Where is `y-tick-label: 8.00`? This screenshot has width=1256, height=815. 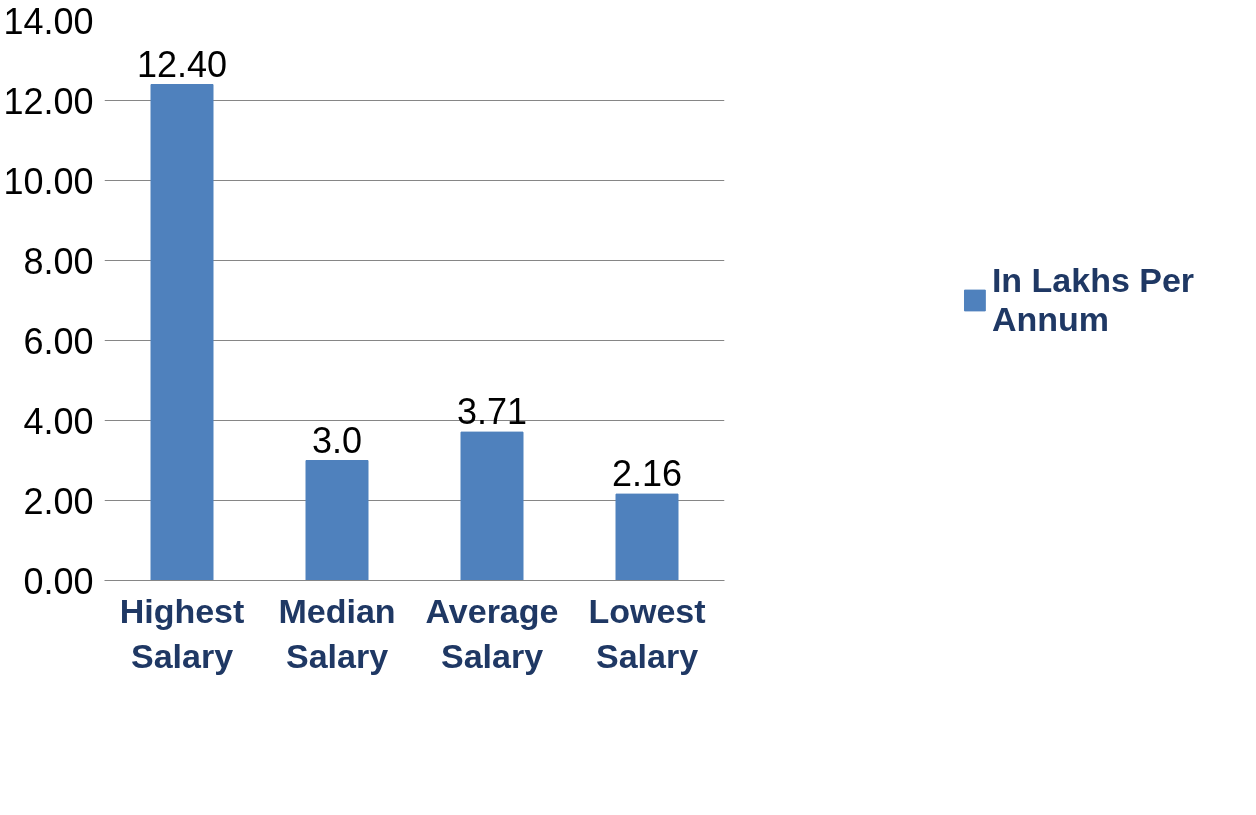
y-tick-label: 8.00 is located at coordinates (58, 261).